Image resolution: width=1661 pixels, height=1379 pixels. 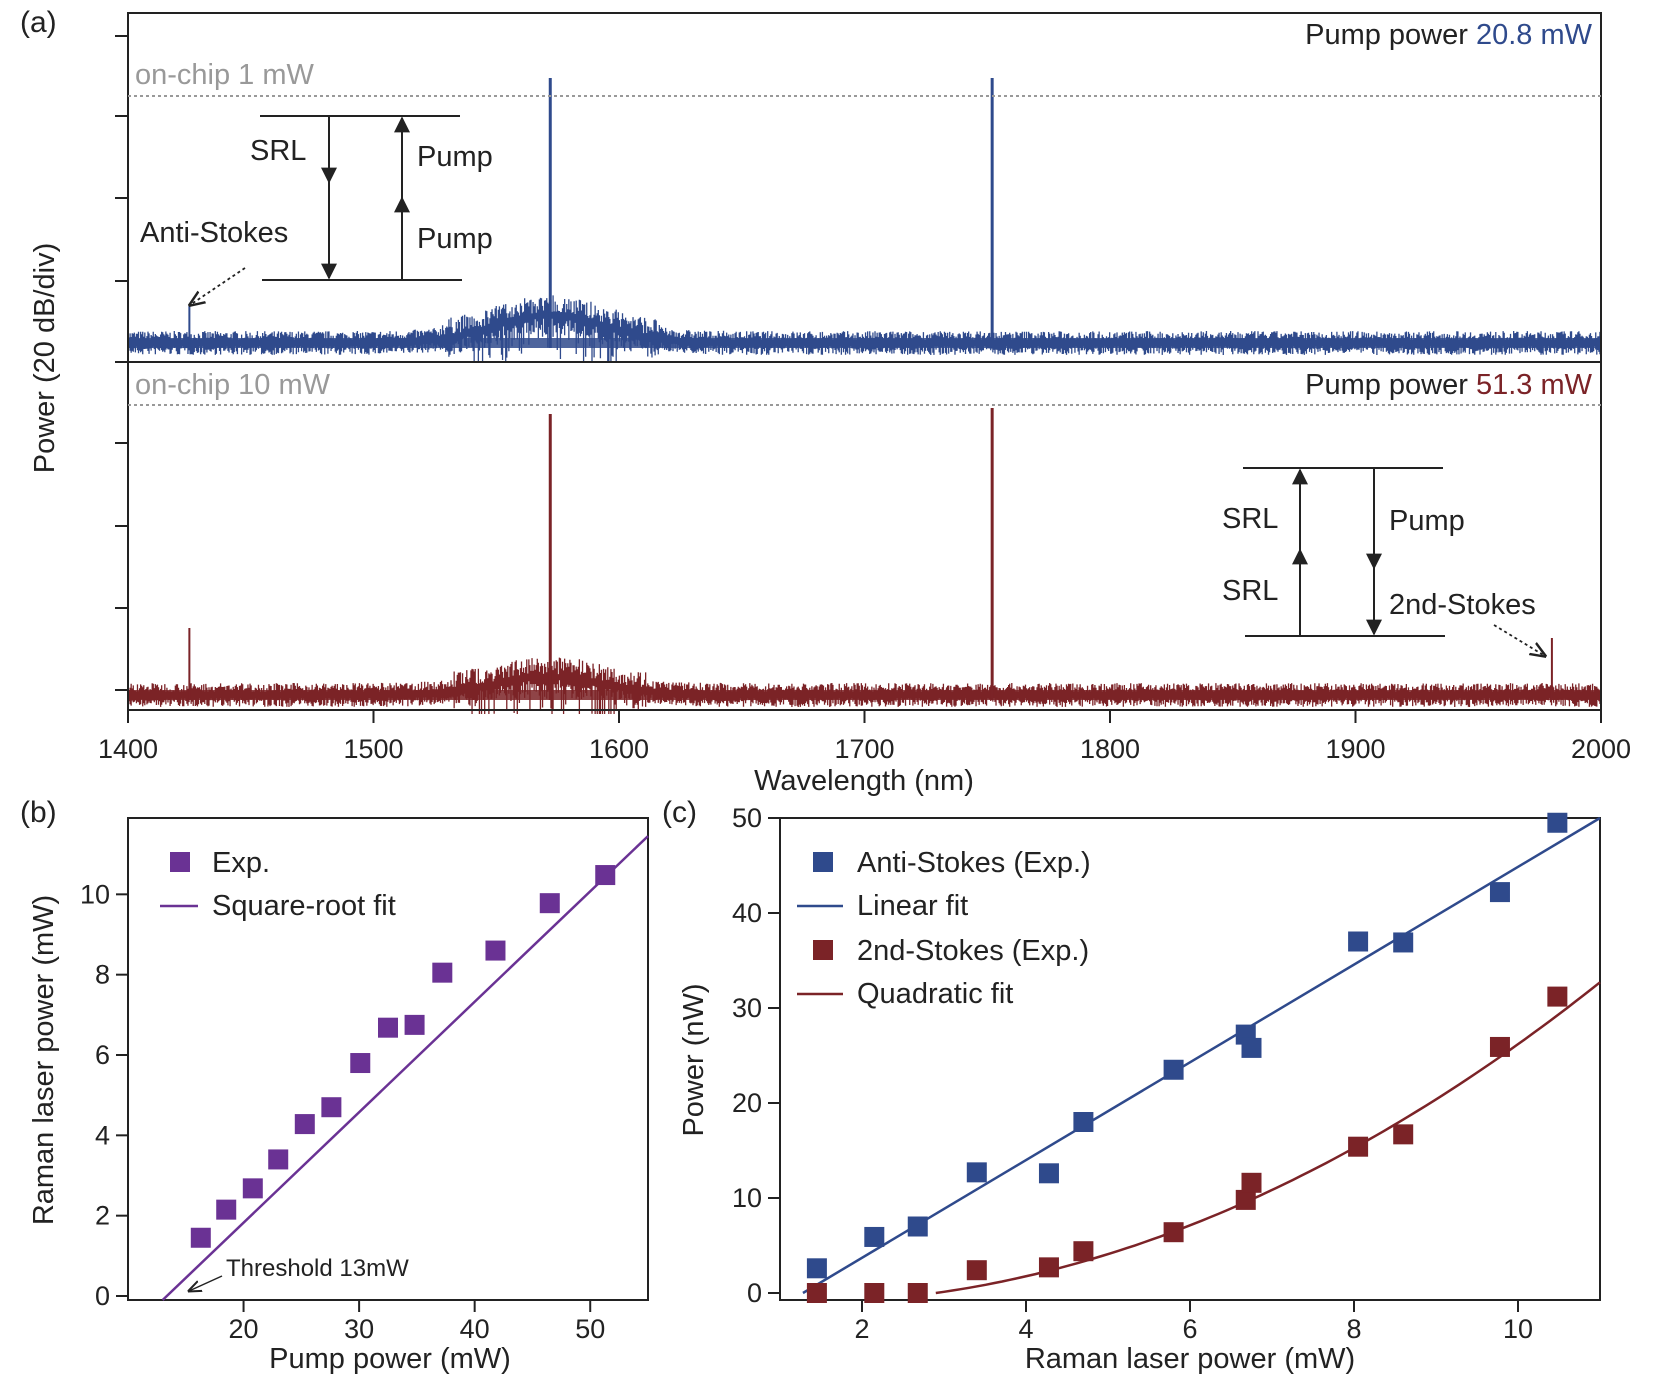 What do you see at coordinates (102, 1296) in the screenshot?
I see `b-ytick-label: 0` at bounding box center [102, 1296].